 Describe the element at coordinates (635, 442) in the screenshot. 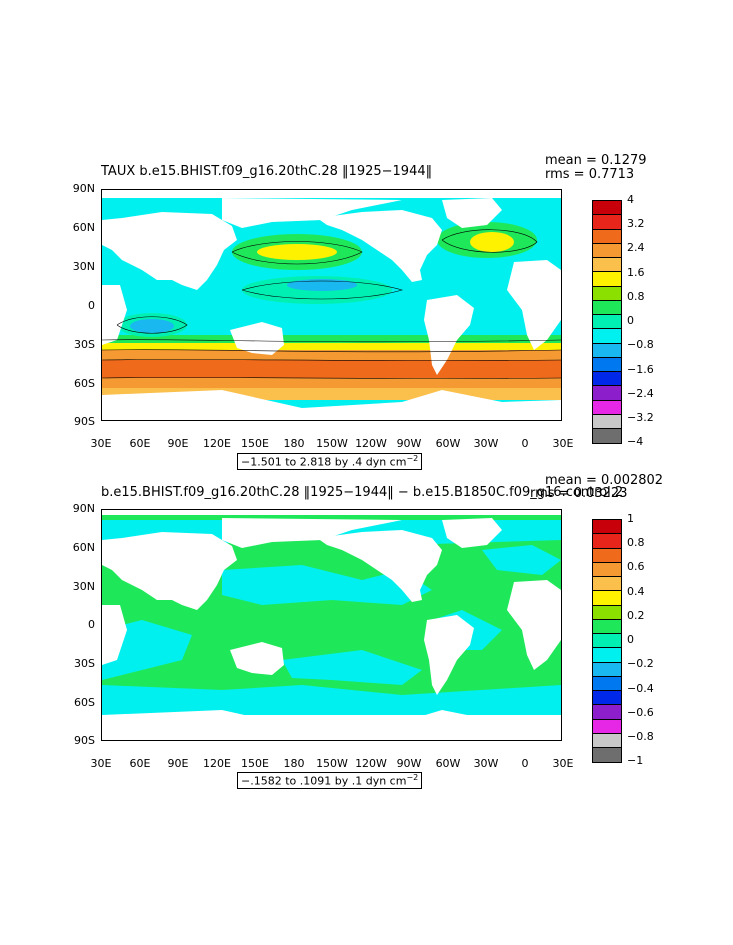

I see `colorbar-label: −4` at that location.